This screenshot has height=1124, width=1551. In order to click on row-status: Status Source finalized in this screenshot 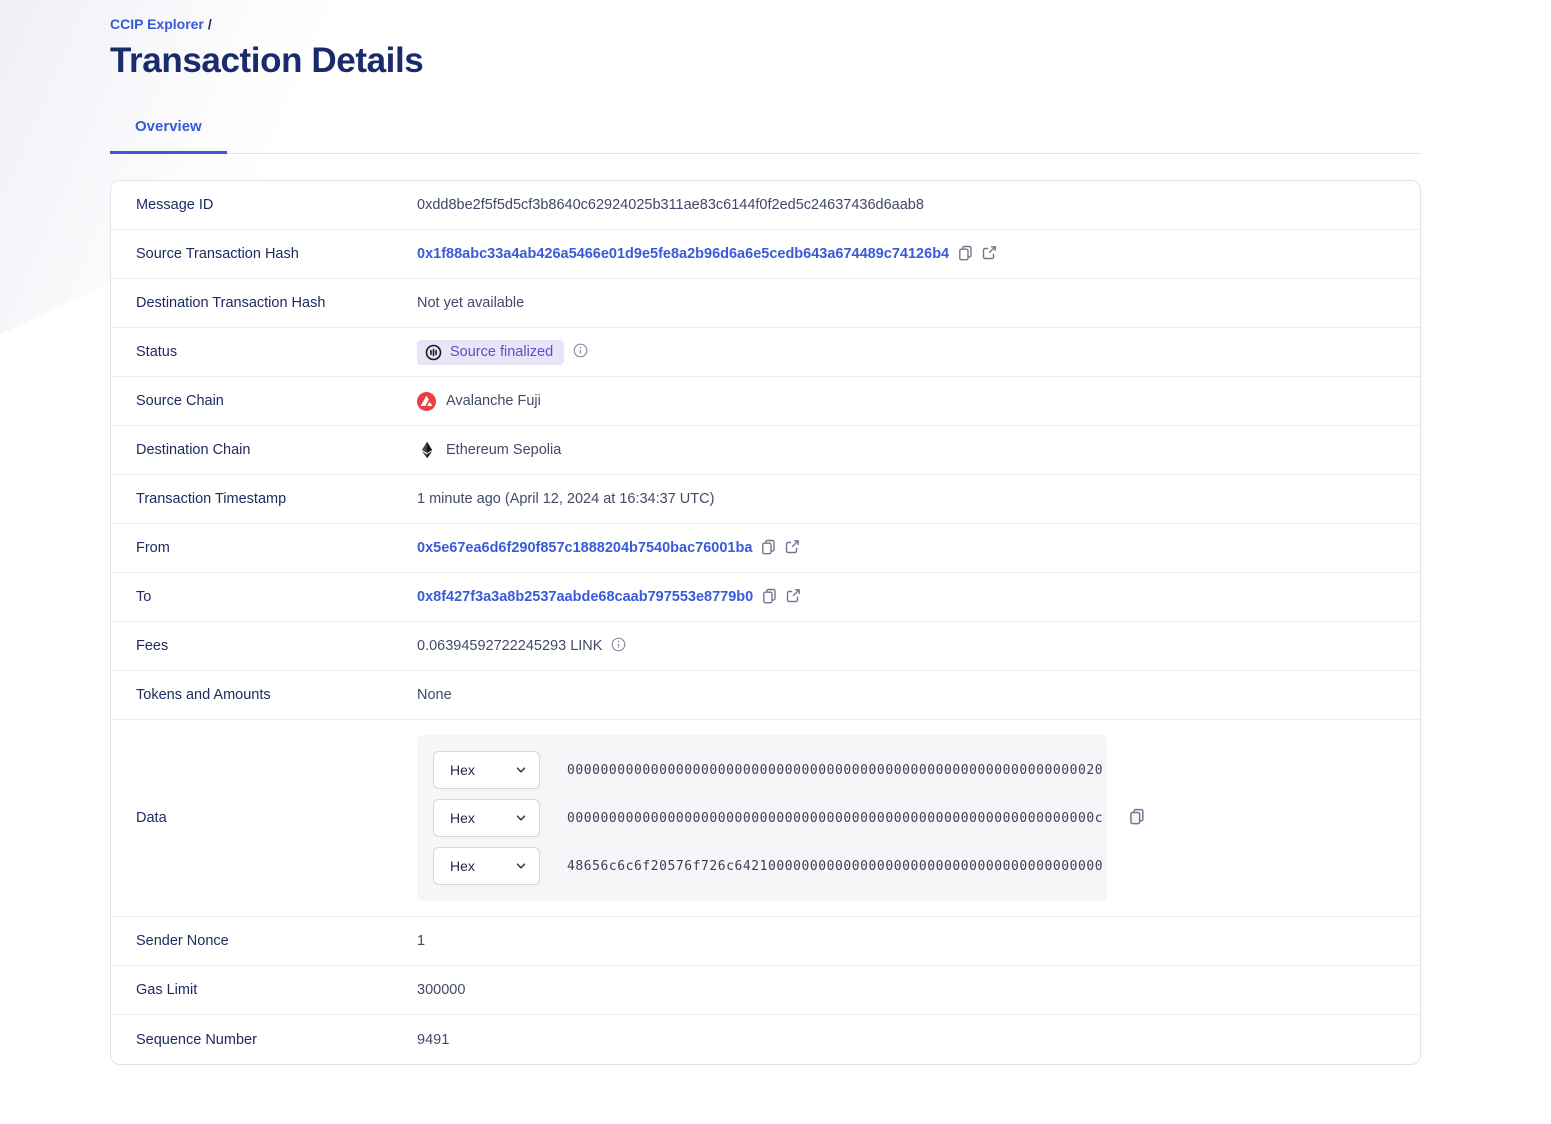, I will do `click(765, 352)`.